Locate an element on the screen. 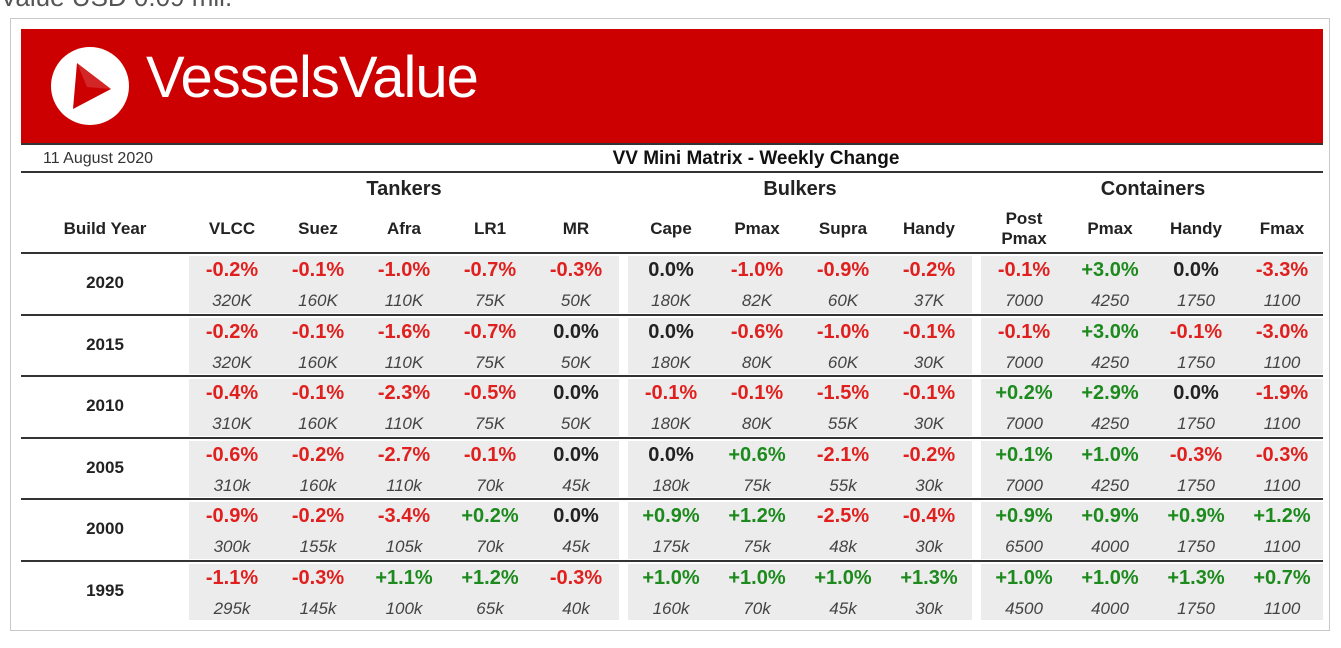 This screenshot has height=648, width=1341. column-header: Afra is located at coordinates (403, 228).